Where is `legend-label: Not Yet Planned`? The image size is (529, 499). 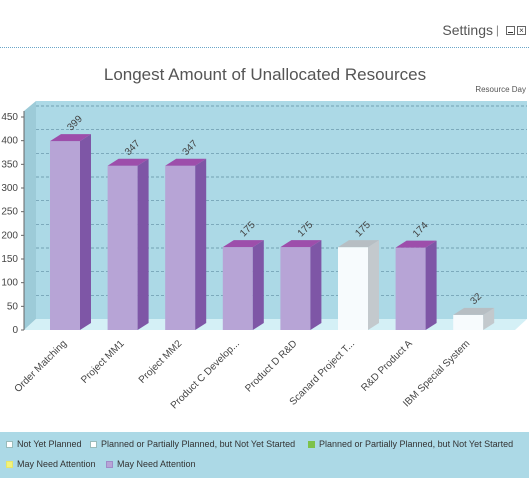
legend-label: Not Yet Planned is located at coordinates (49, 444).